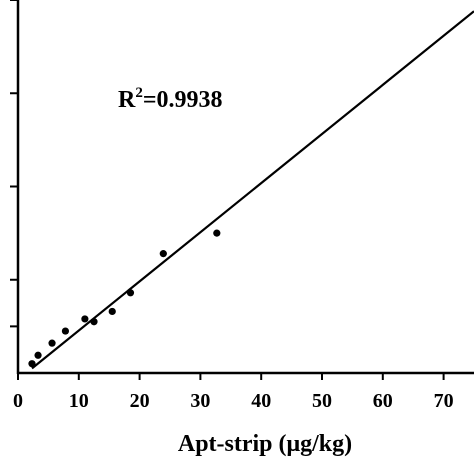 Image resolution: width=474 pixels, height=474 pixels. Describe the element at coordinates (127, 100) in the screenshot. I see `r-squared-prefix: R` at that location.